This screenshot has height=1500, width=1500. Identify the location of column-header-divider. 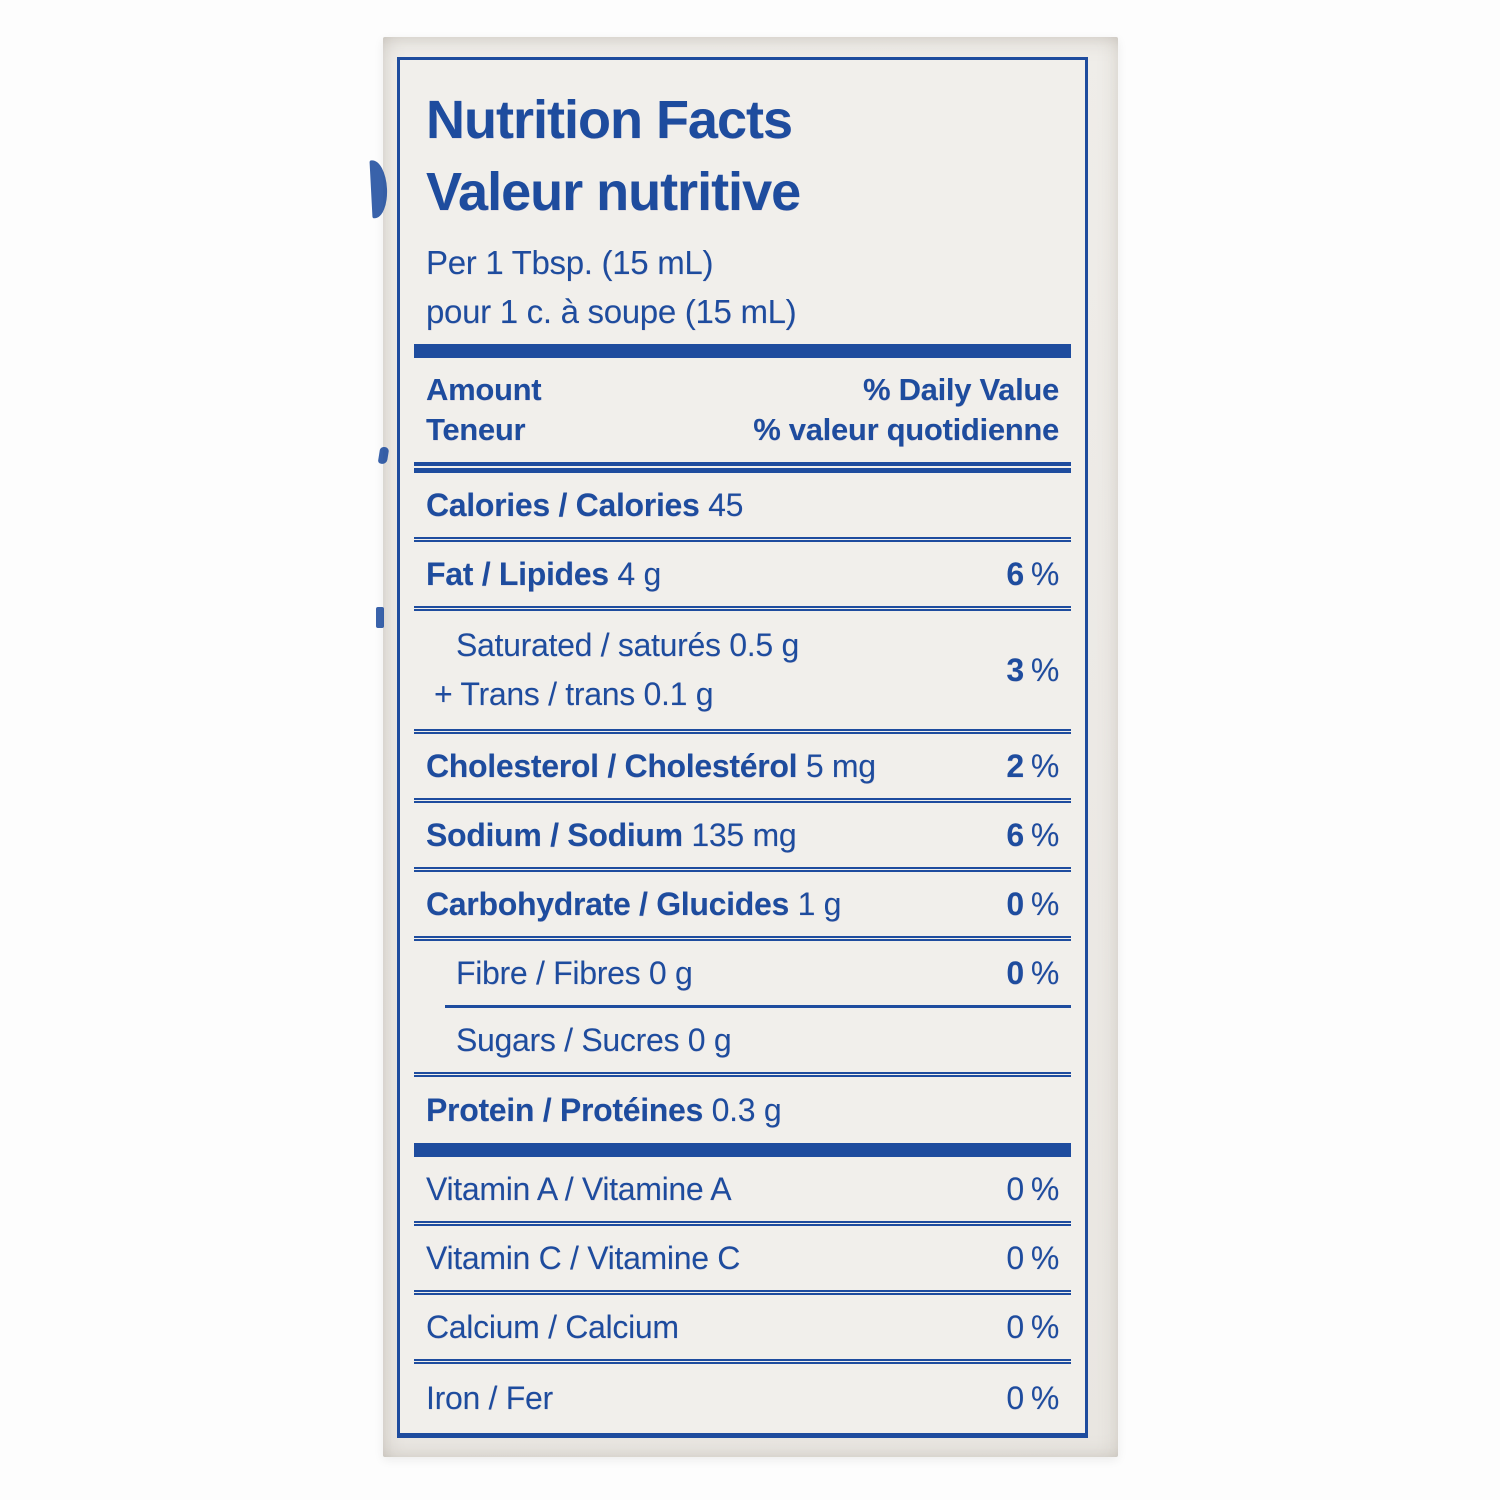
(742, 467).